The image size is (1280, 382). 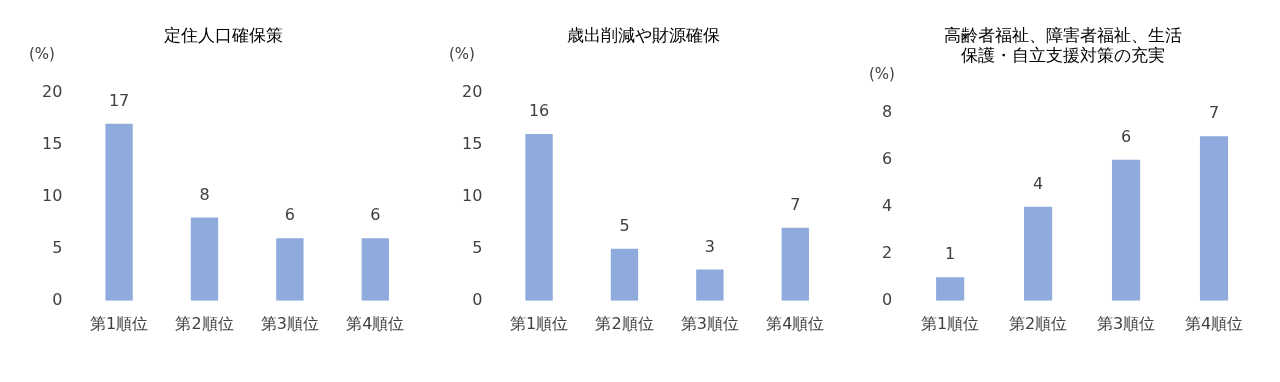 What do you see at coordinates (539, 111) in the screenshot?
I see `data-label: 16` at bounding box center [539, 111].